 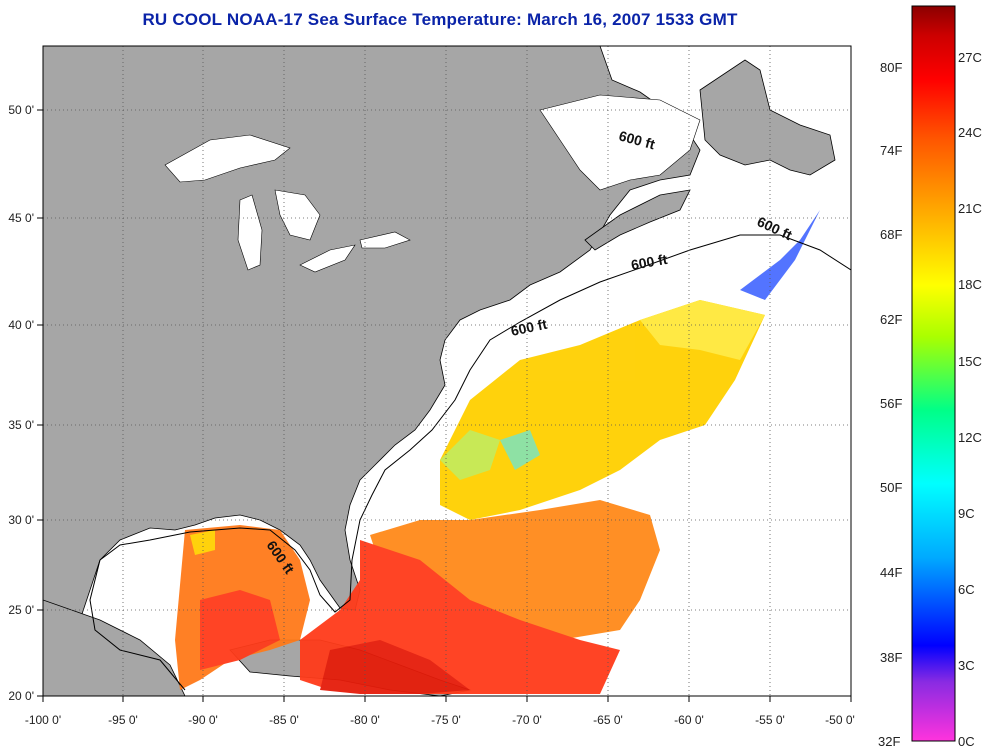 What do you see at coordinates (608, 720) in the screenshot?
I see `lon-tick-label: -65 0'` at bounding box center [608, 720].